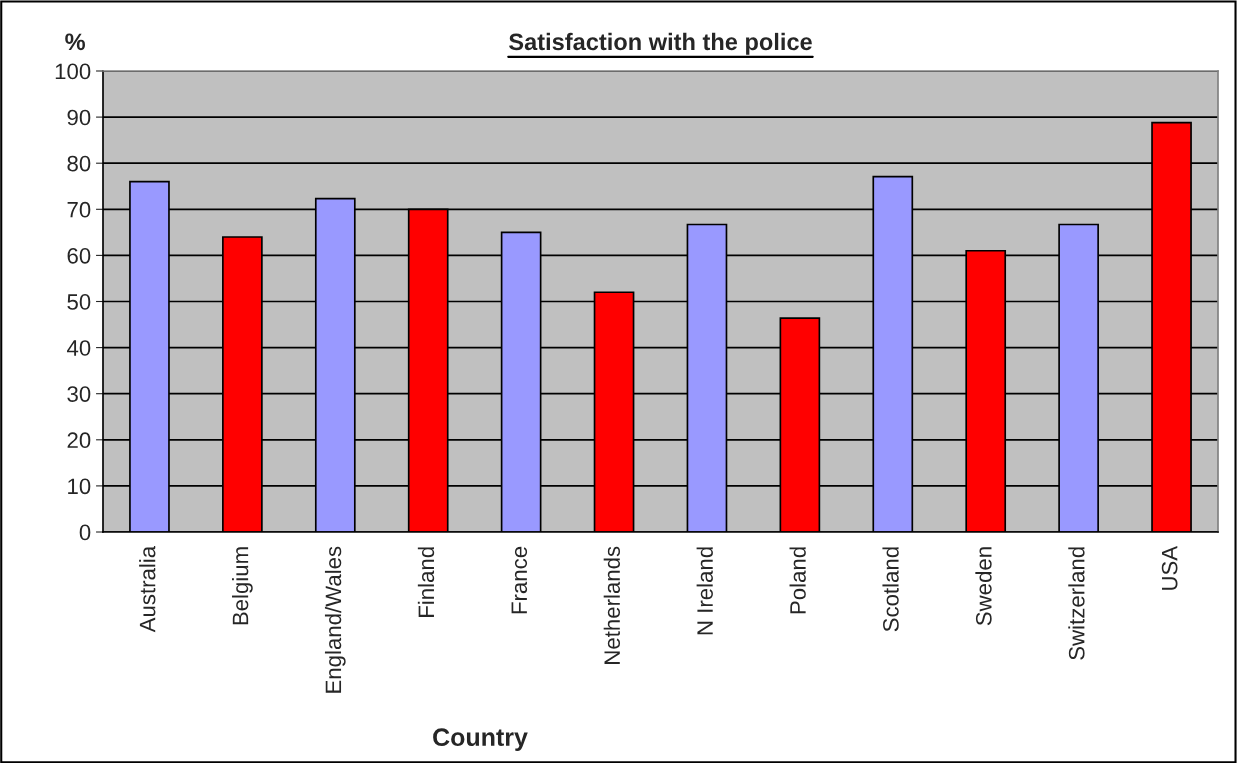 The height and width of the screenshot is (763, 1238). Describe the element at coordinates (335, 619) in the screenshot. I see `x-tick-label: England/Wales` at that location.